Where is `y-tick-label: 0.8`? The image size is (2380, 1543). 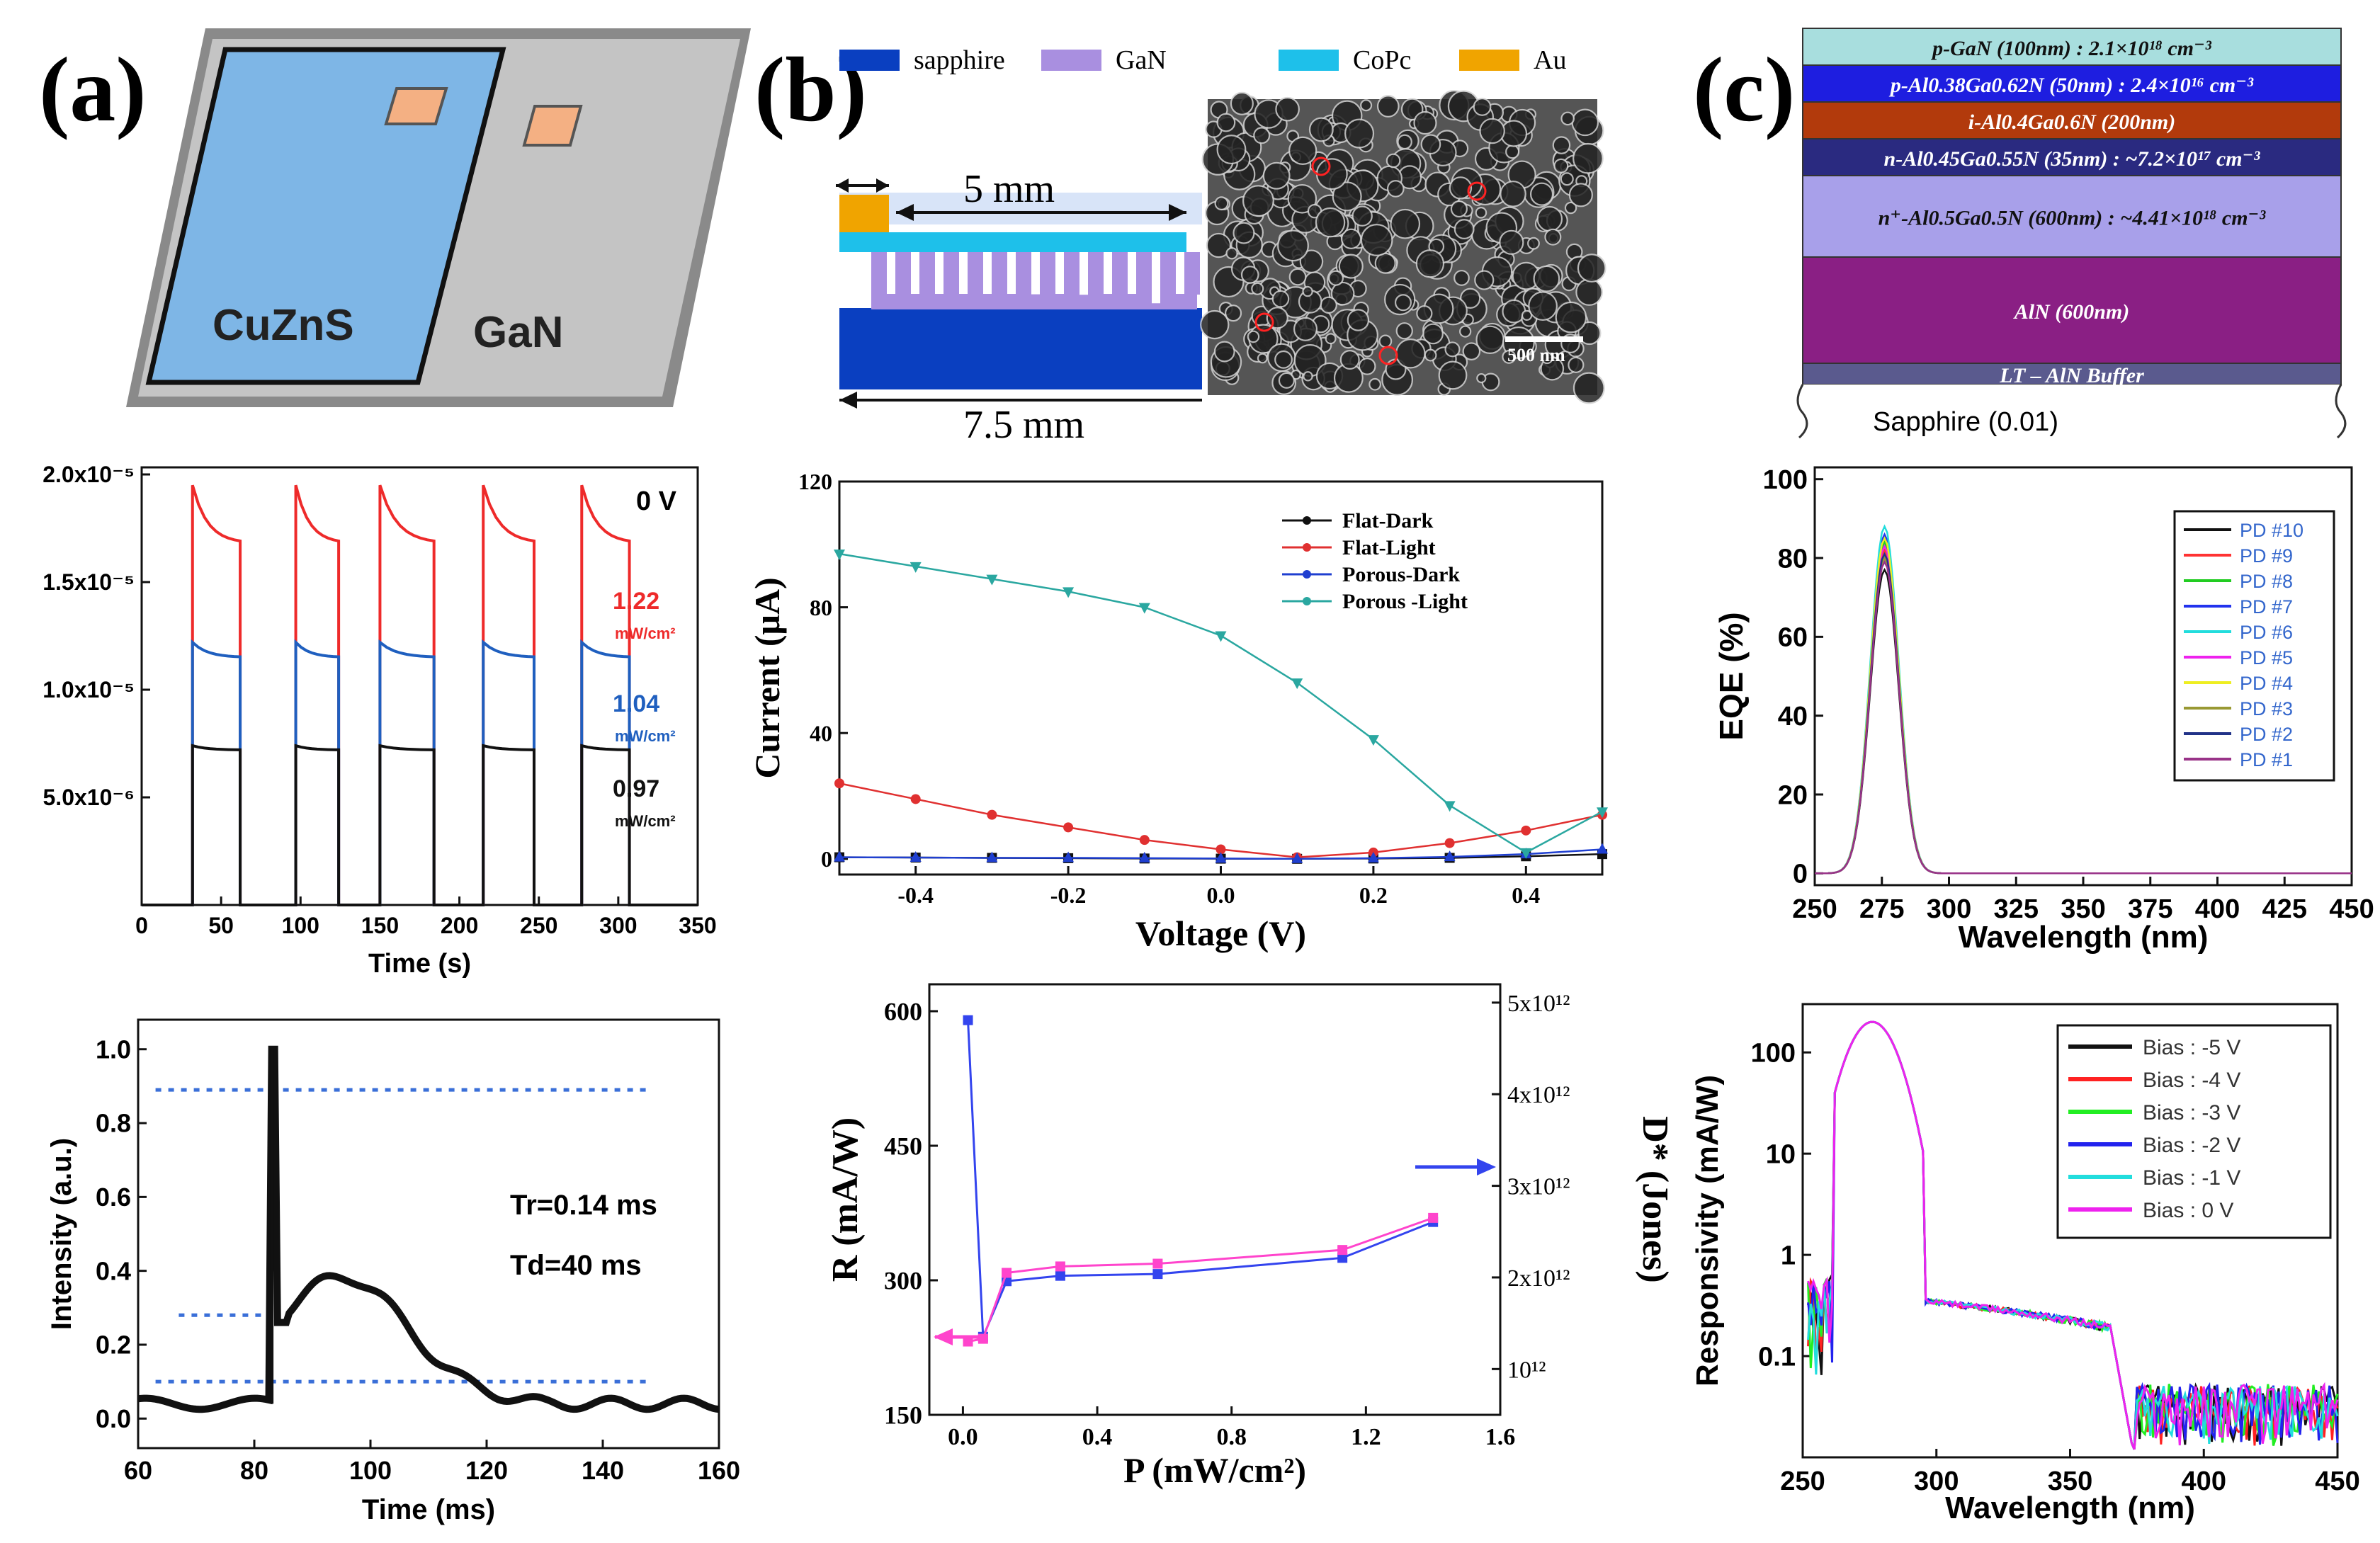 y-tick-label: 0.8 is located at coordinates (114, 1123).